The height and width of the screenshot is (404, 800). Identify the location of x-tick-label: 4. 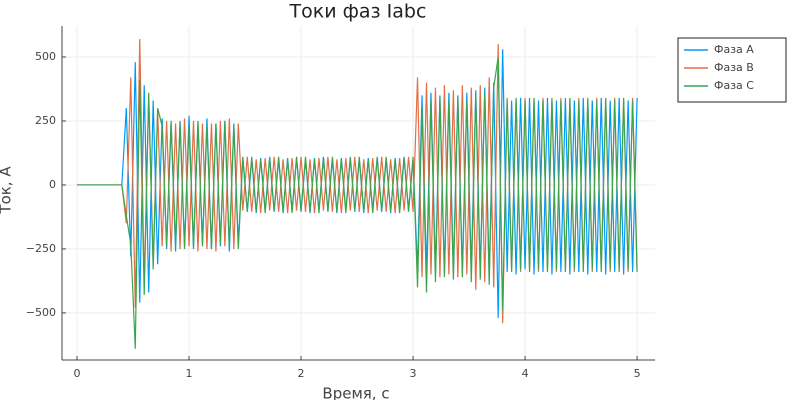
(525, 373).